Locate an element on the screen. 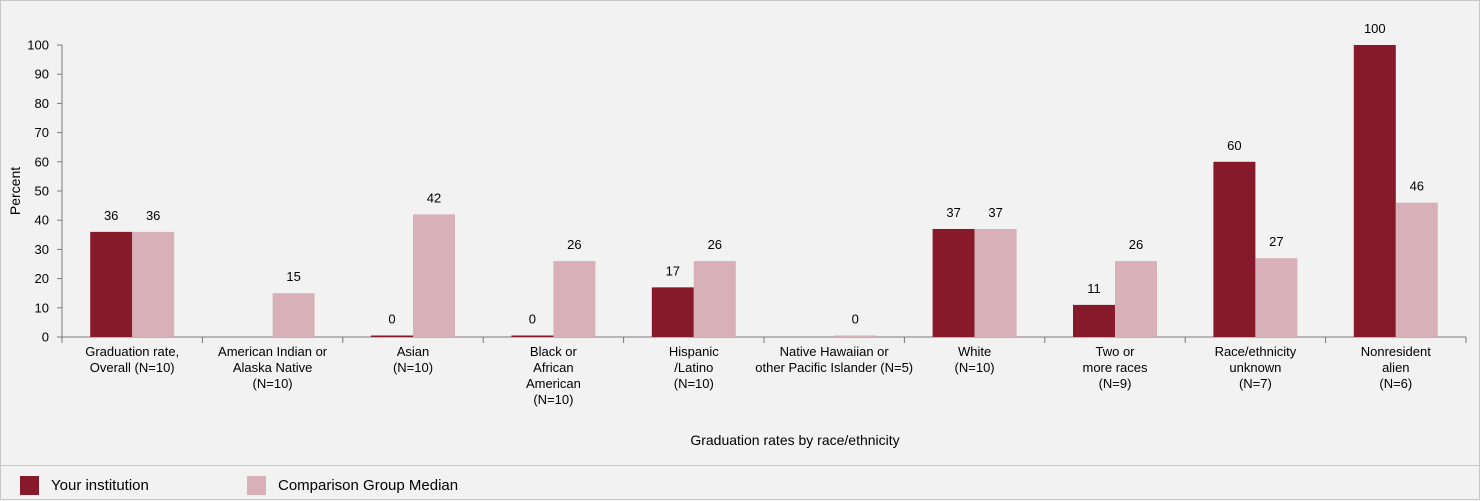 Image resolution: width=1480 pixels, height=501 pixels. x-category-label-line: unknown is located at coordinates (1255, 367).